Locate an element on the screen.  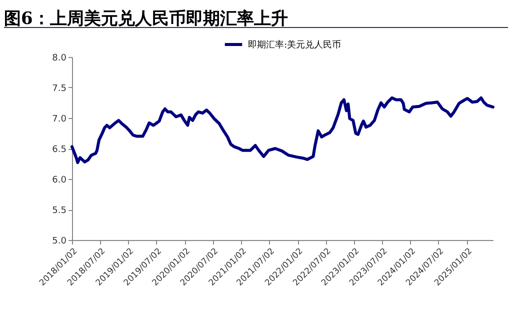
y-tick-label: 6.5 is located at coordinates (59, 150).